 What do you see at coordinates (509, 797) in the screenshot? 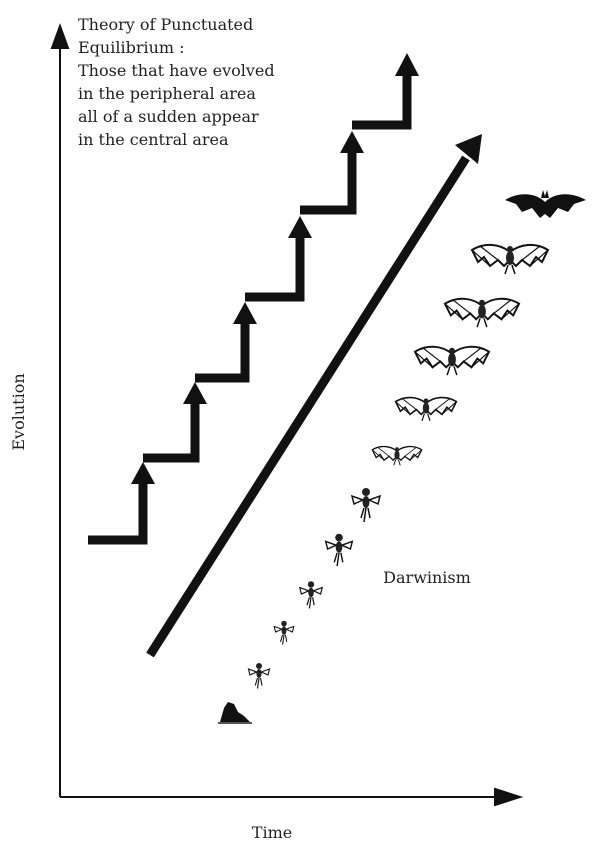
I see `x-axis-arrow` at bounding box center [509, 797].